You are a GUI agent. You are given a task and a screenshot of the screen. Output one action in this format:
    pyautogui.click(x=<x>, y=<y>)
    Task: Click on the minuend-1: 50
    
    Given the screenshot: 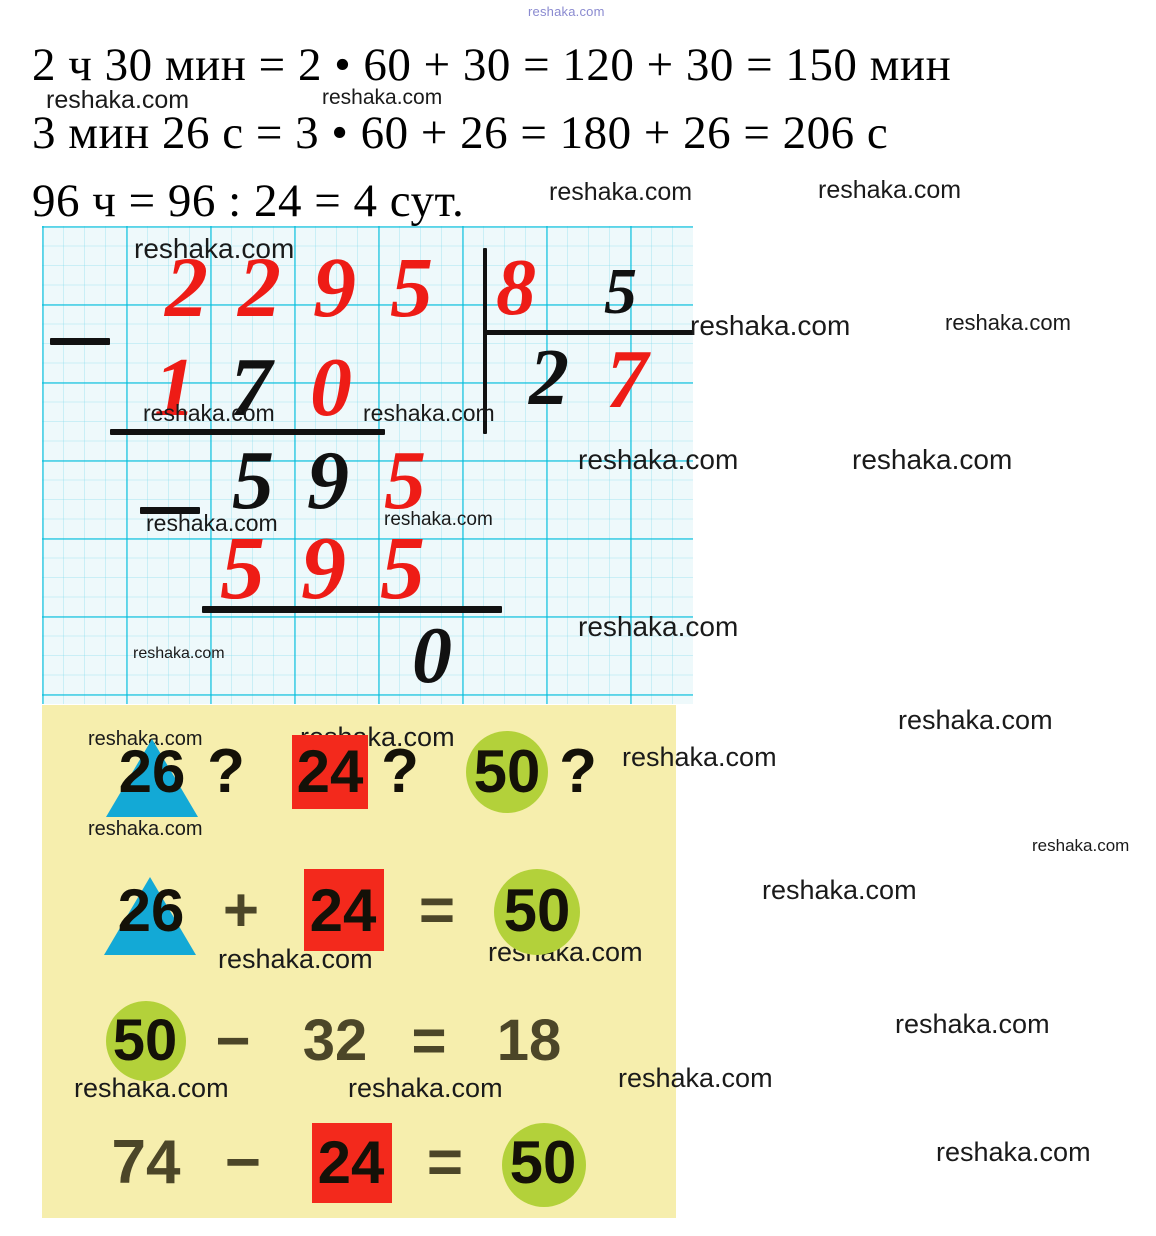 What is the action you would take?
    pyautogui.click(x=145, y=1041)
    